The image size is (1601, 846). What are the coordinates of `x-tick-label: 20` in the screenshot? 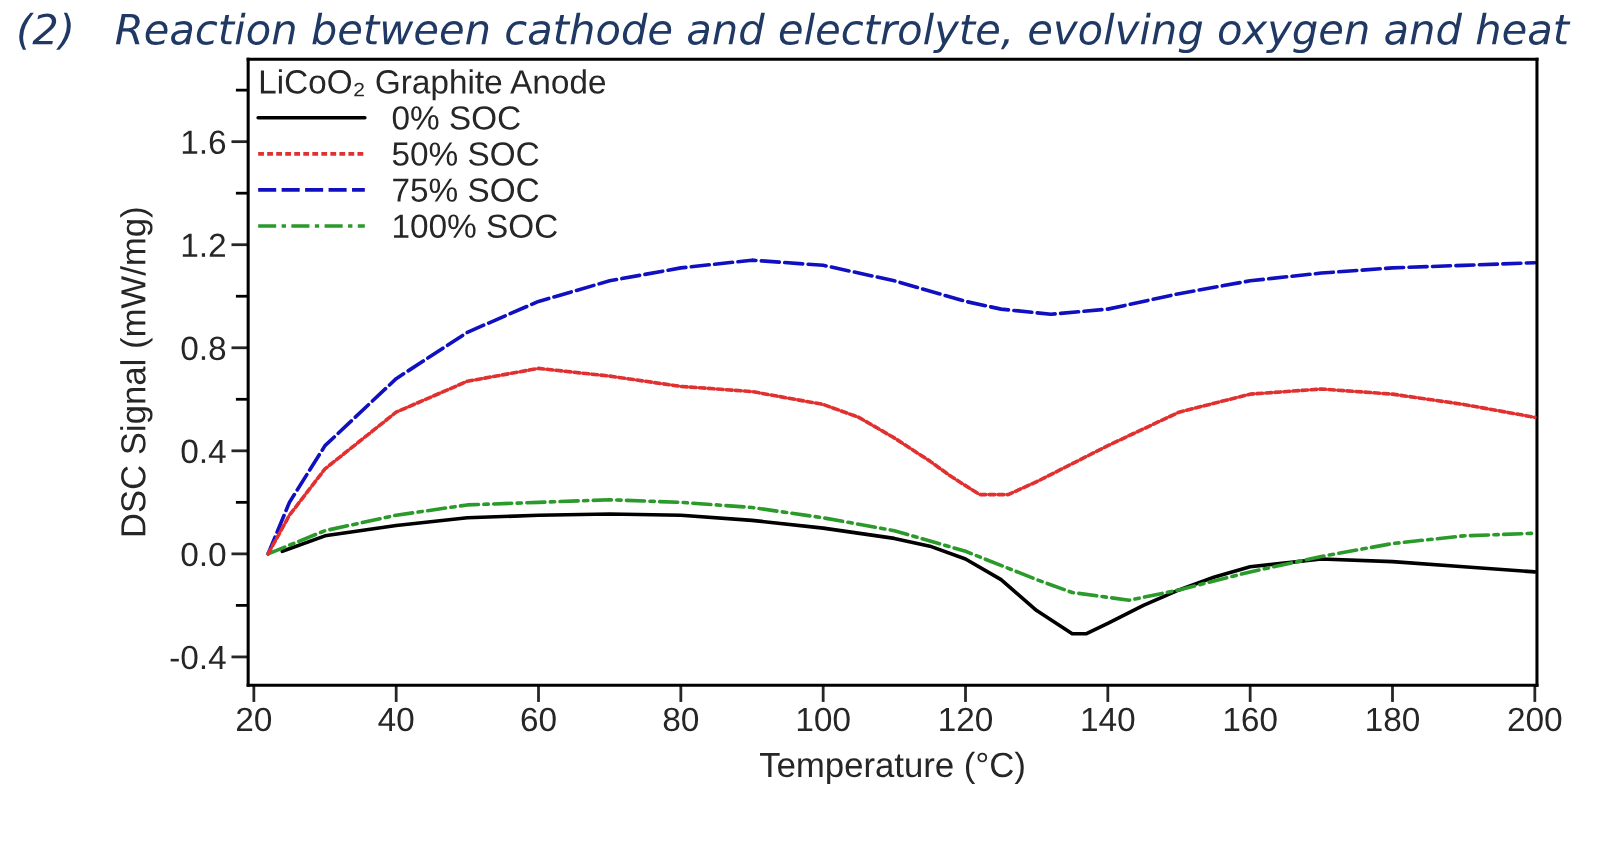 It's located at (254, 719).